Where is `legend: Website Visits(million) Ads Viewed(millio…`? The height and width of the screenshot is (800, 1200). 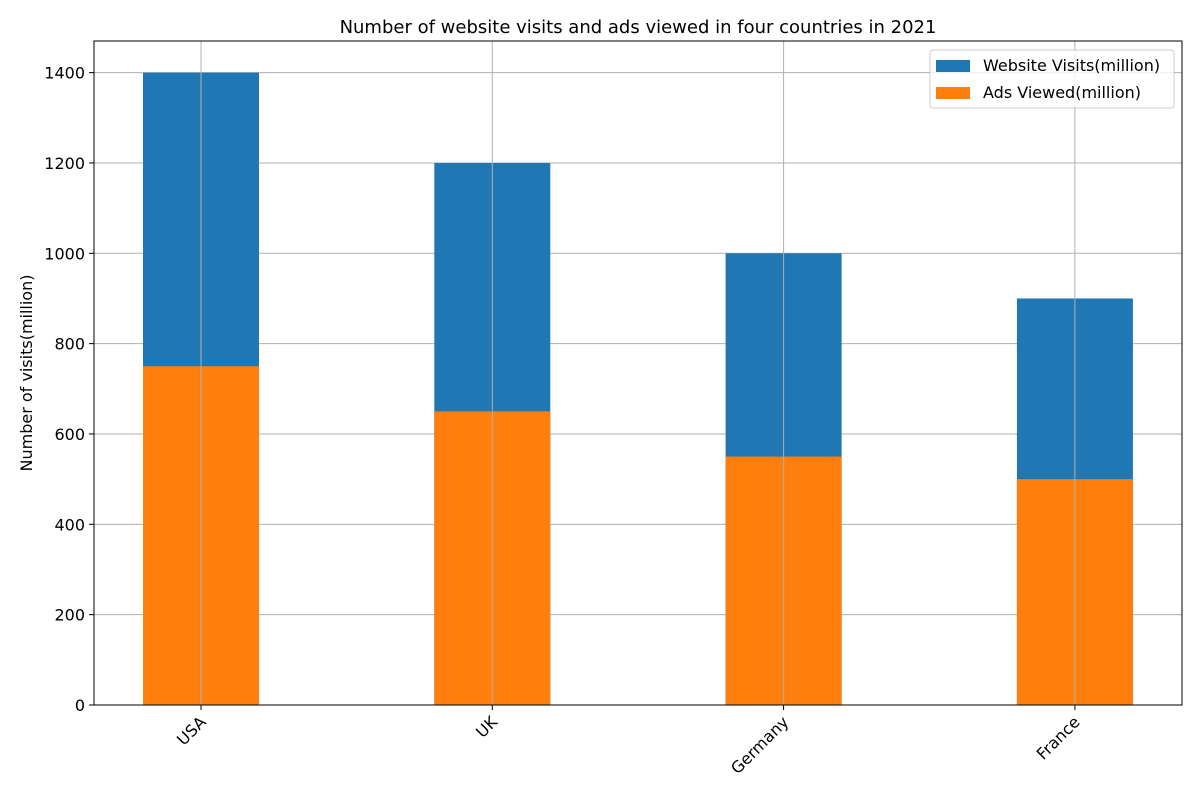
legend: Website Visits(million) Ads Viewed(millio… is located at coordinates (1052, 79).